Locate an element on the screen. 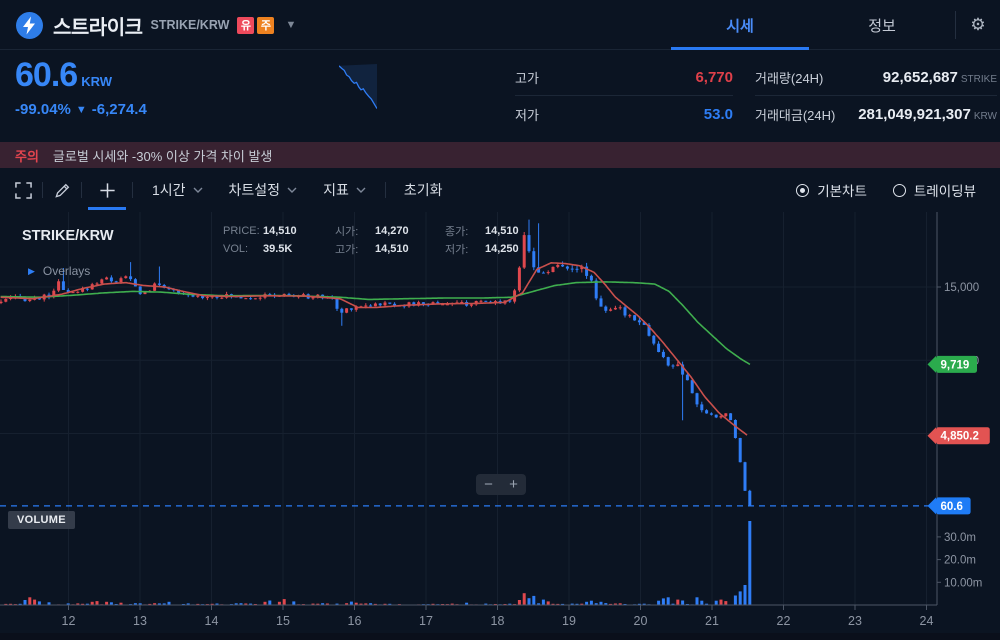  chart-settings-dropdown: 차트설정 is located at coordinates (263, 190).